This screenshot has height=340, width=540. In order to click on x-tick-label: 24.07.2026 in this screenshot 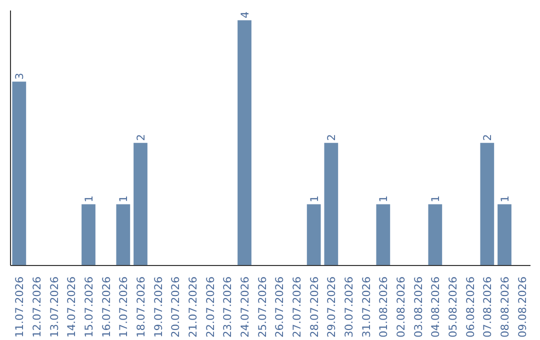, I will do `click(245, 307)`.